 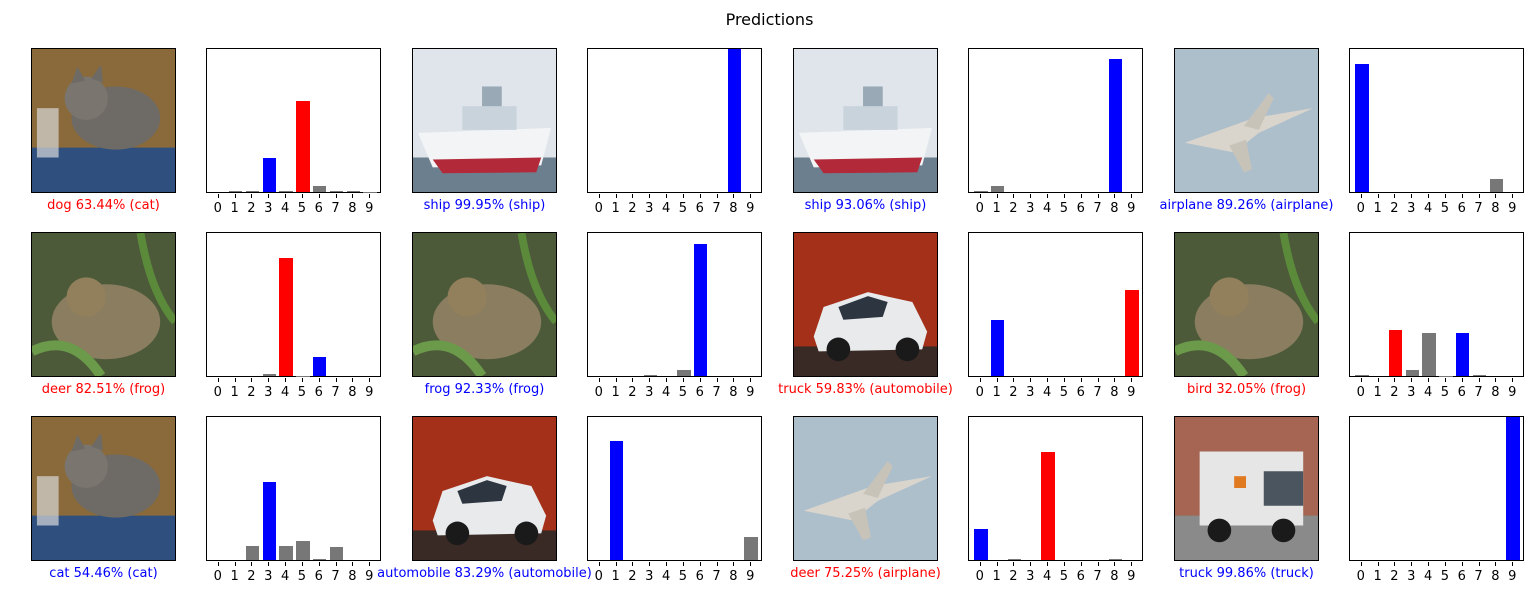 What do you see at coordinates (865, 573) in the screenshot?
I see `prediction-caption: deer 75.25% (airplane)` at bounding box center [865, 573].